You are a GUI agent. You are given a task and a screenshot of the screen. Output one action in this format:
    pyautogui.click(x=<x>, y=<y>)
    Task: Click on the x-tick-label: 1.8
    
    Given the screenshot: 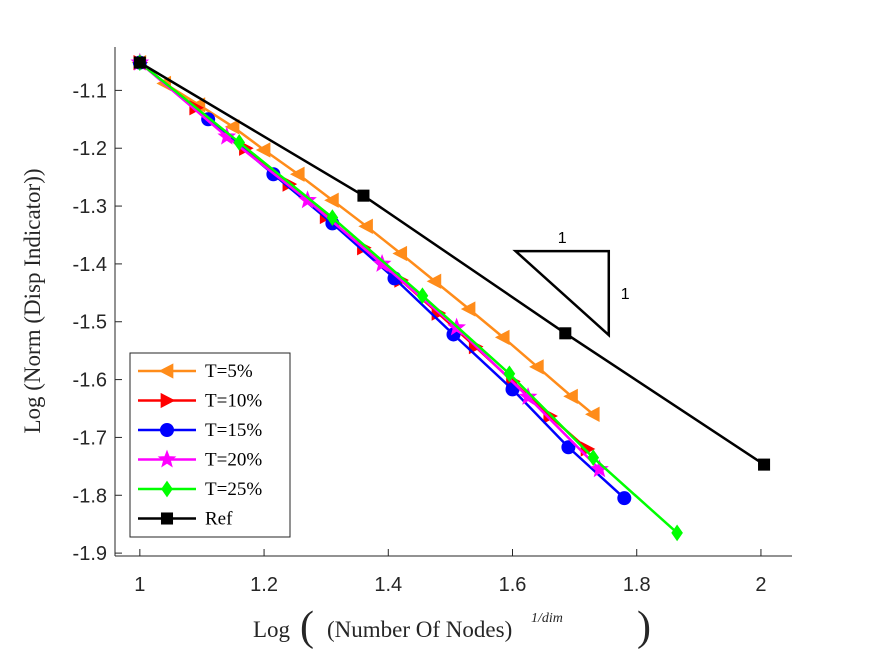 What is the action you would take?
    pyautogui.click(x=637, y=585)
    